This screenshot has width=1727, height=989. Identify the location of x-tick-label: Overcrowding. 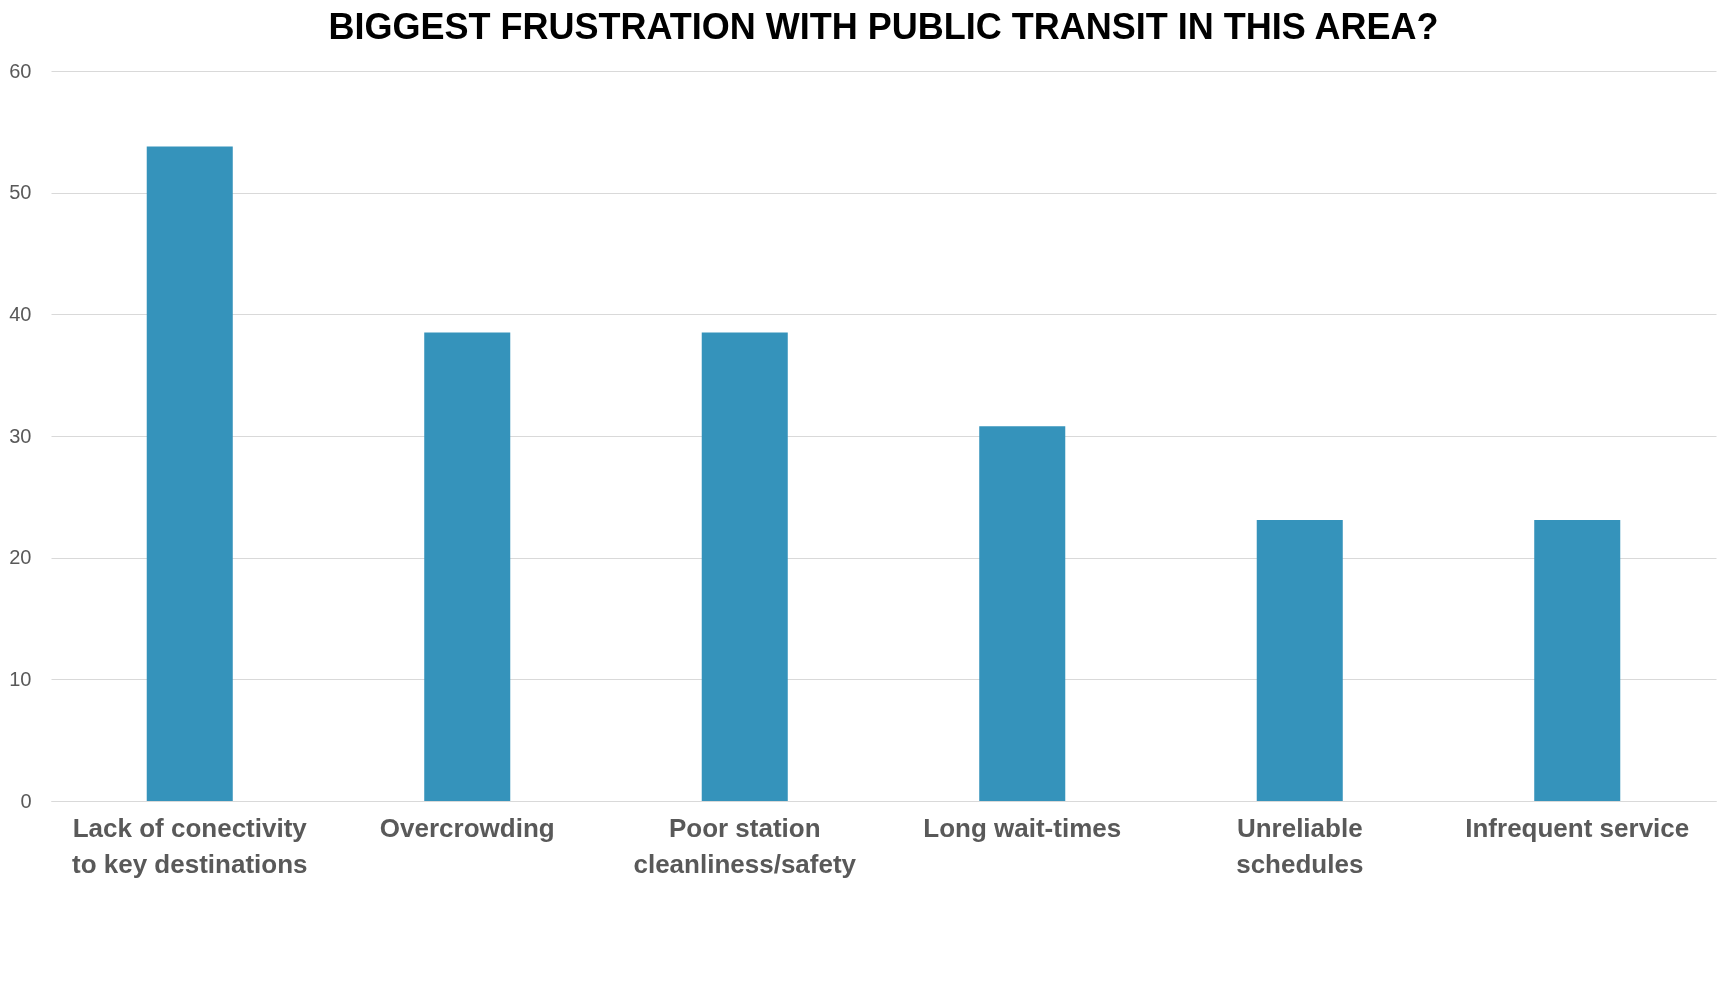
(467, 827).